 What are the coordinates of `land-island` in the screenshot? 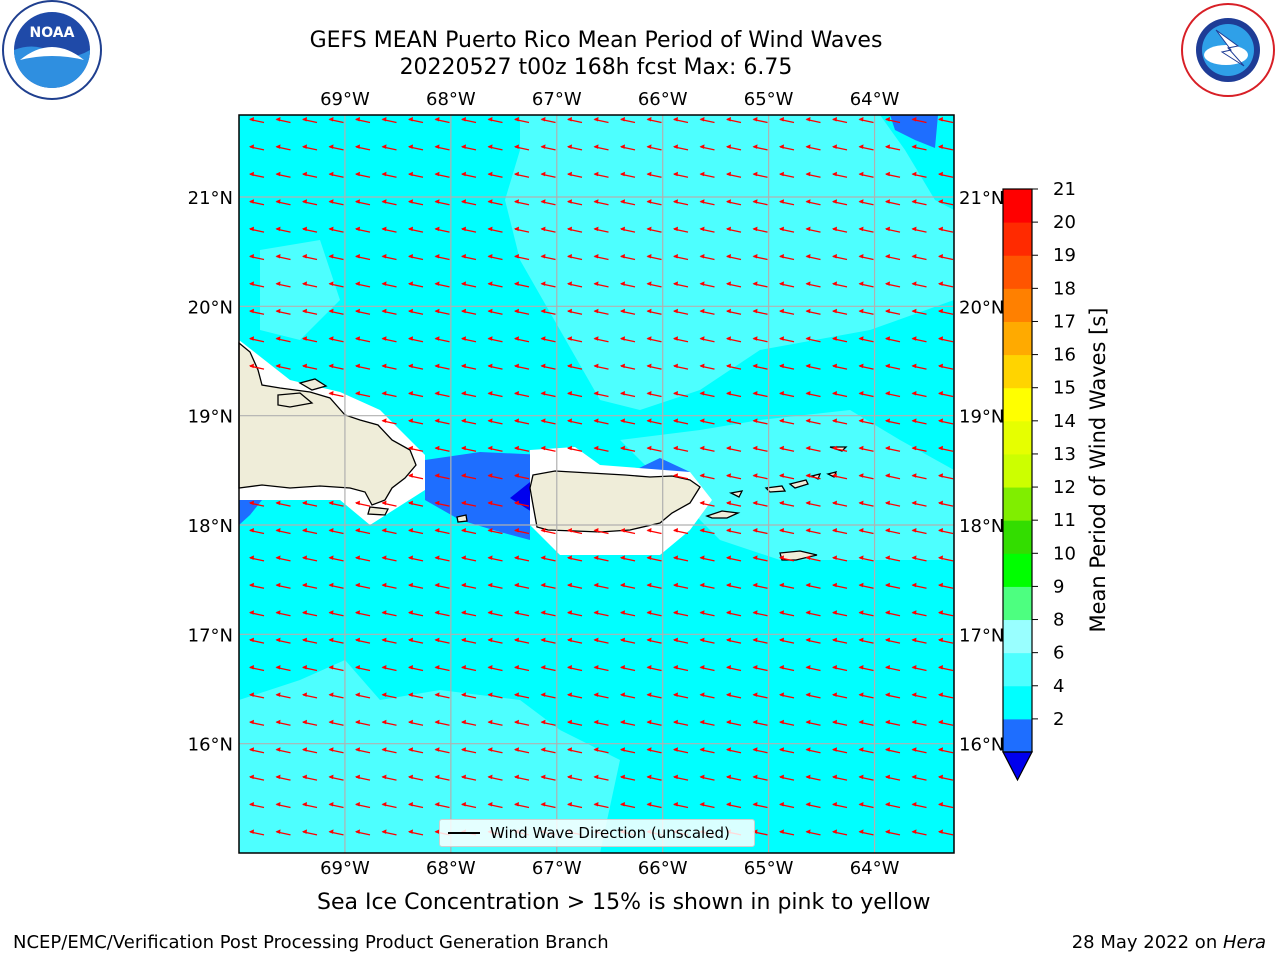 It's located at (798, 484).